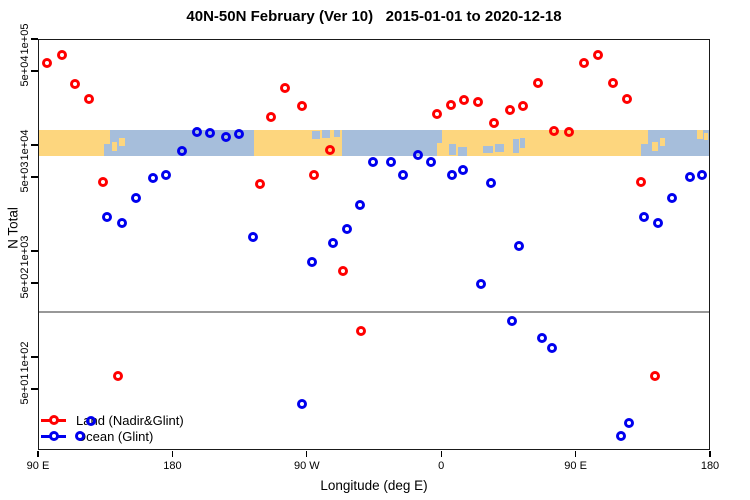 The image size is (750, 500). I want to click on x-axis-tick-label: 90 W, so click(306, 465).